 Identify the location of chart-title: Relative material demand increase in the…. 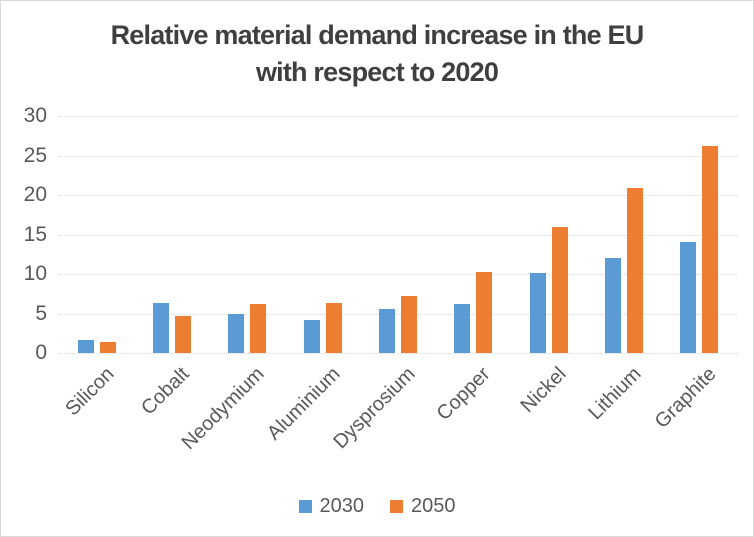
(377, 54).